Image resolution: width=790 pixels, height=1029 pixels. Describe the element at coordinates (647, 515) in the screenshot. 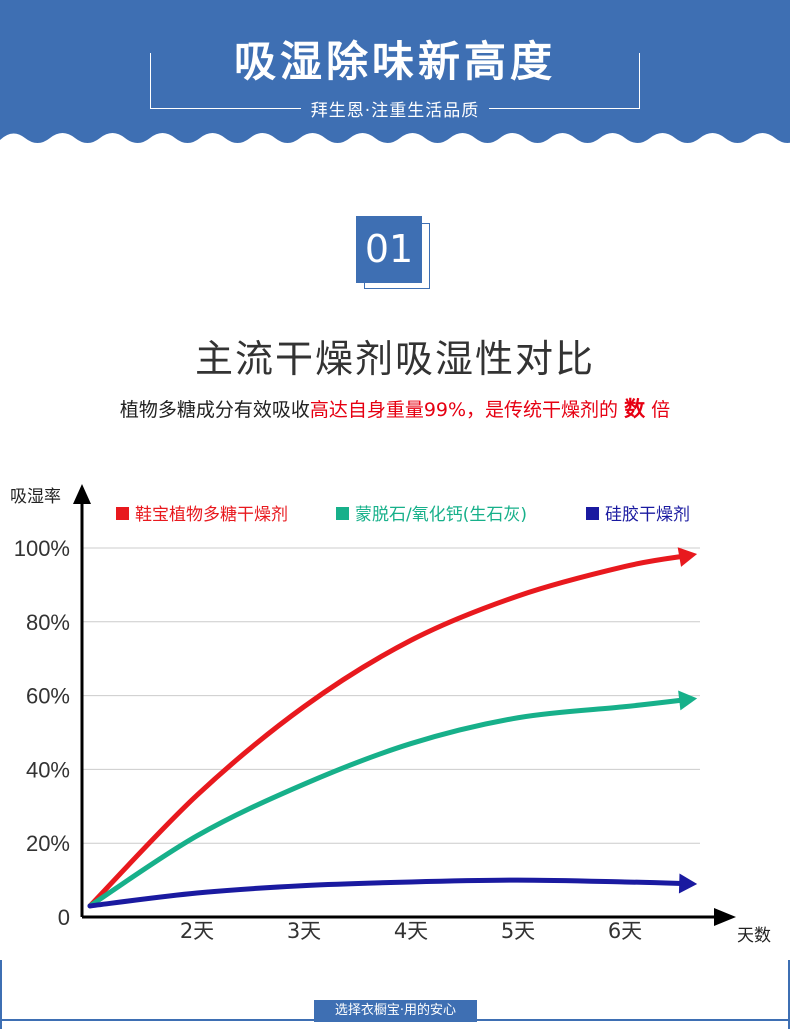

I see `legend-label: 硅胶干燥剂` at that location.